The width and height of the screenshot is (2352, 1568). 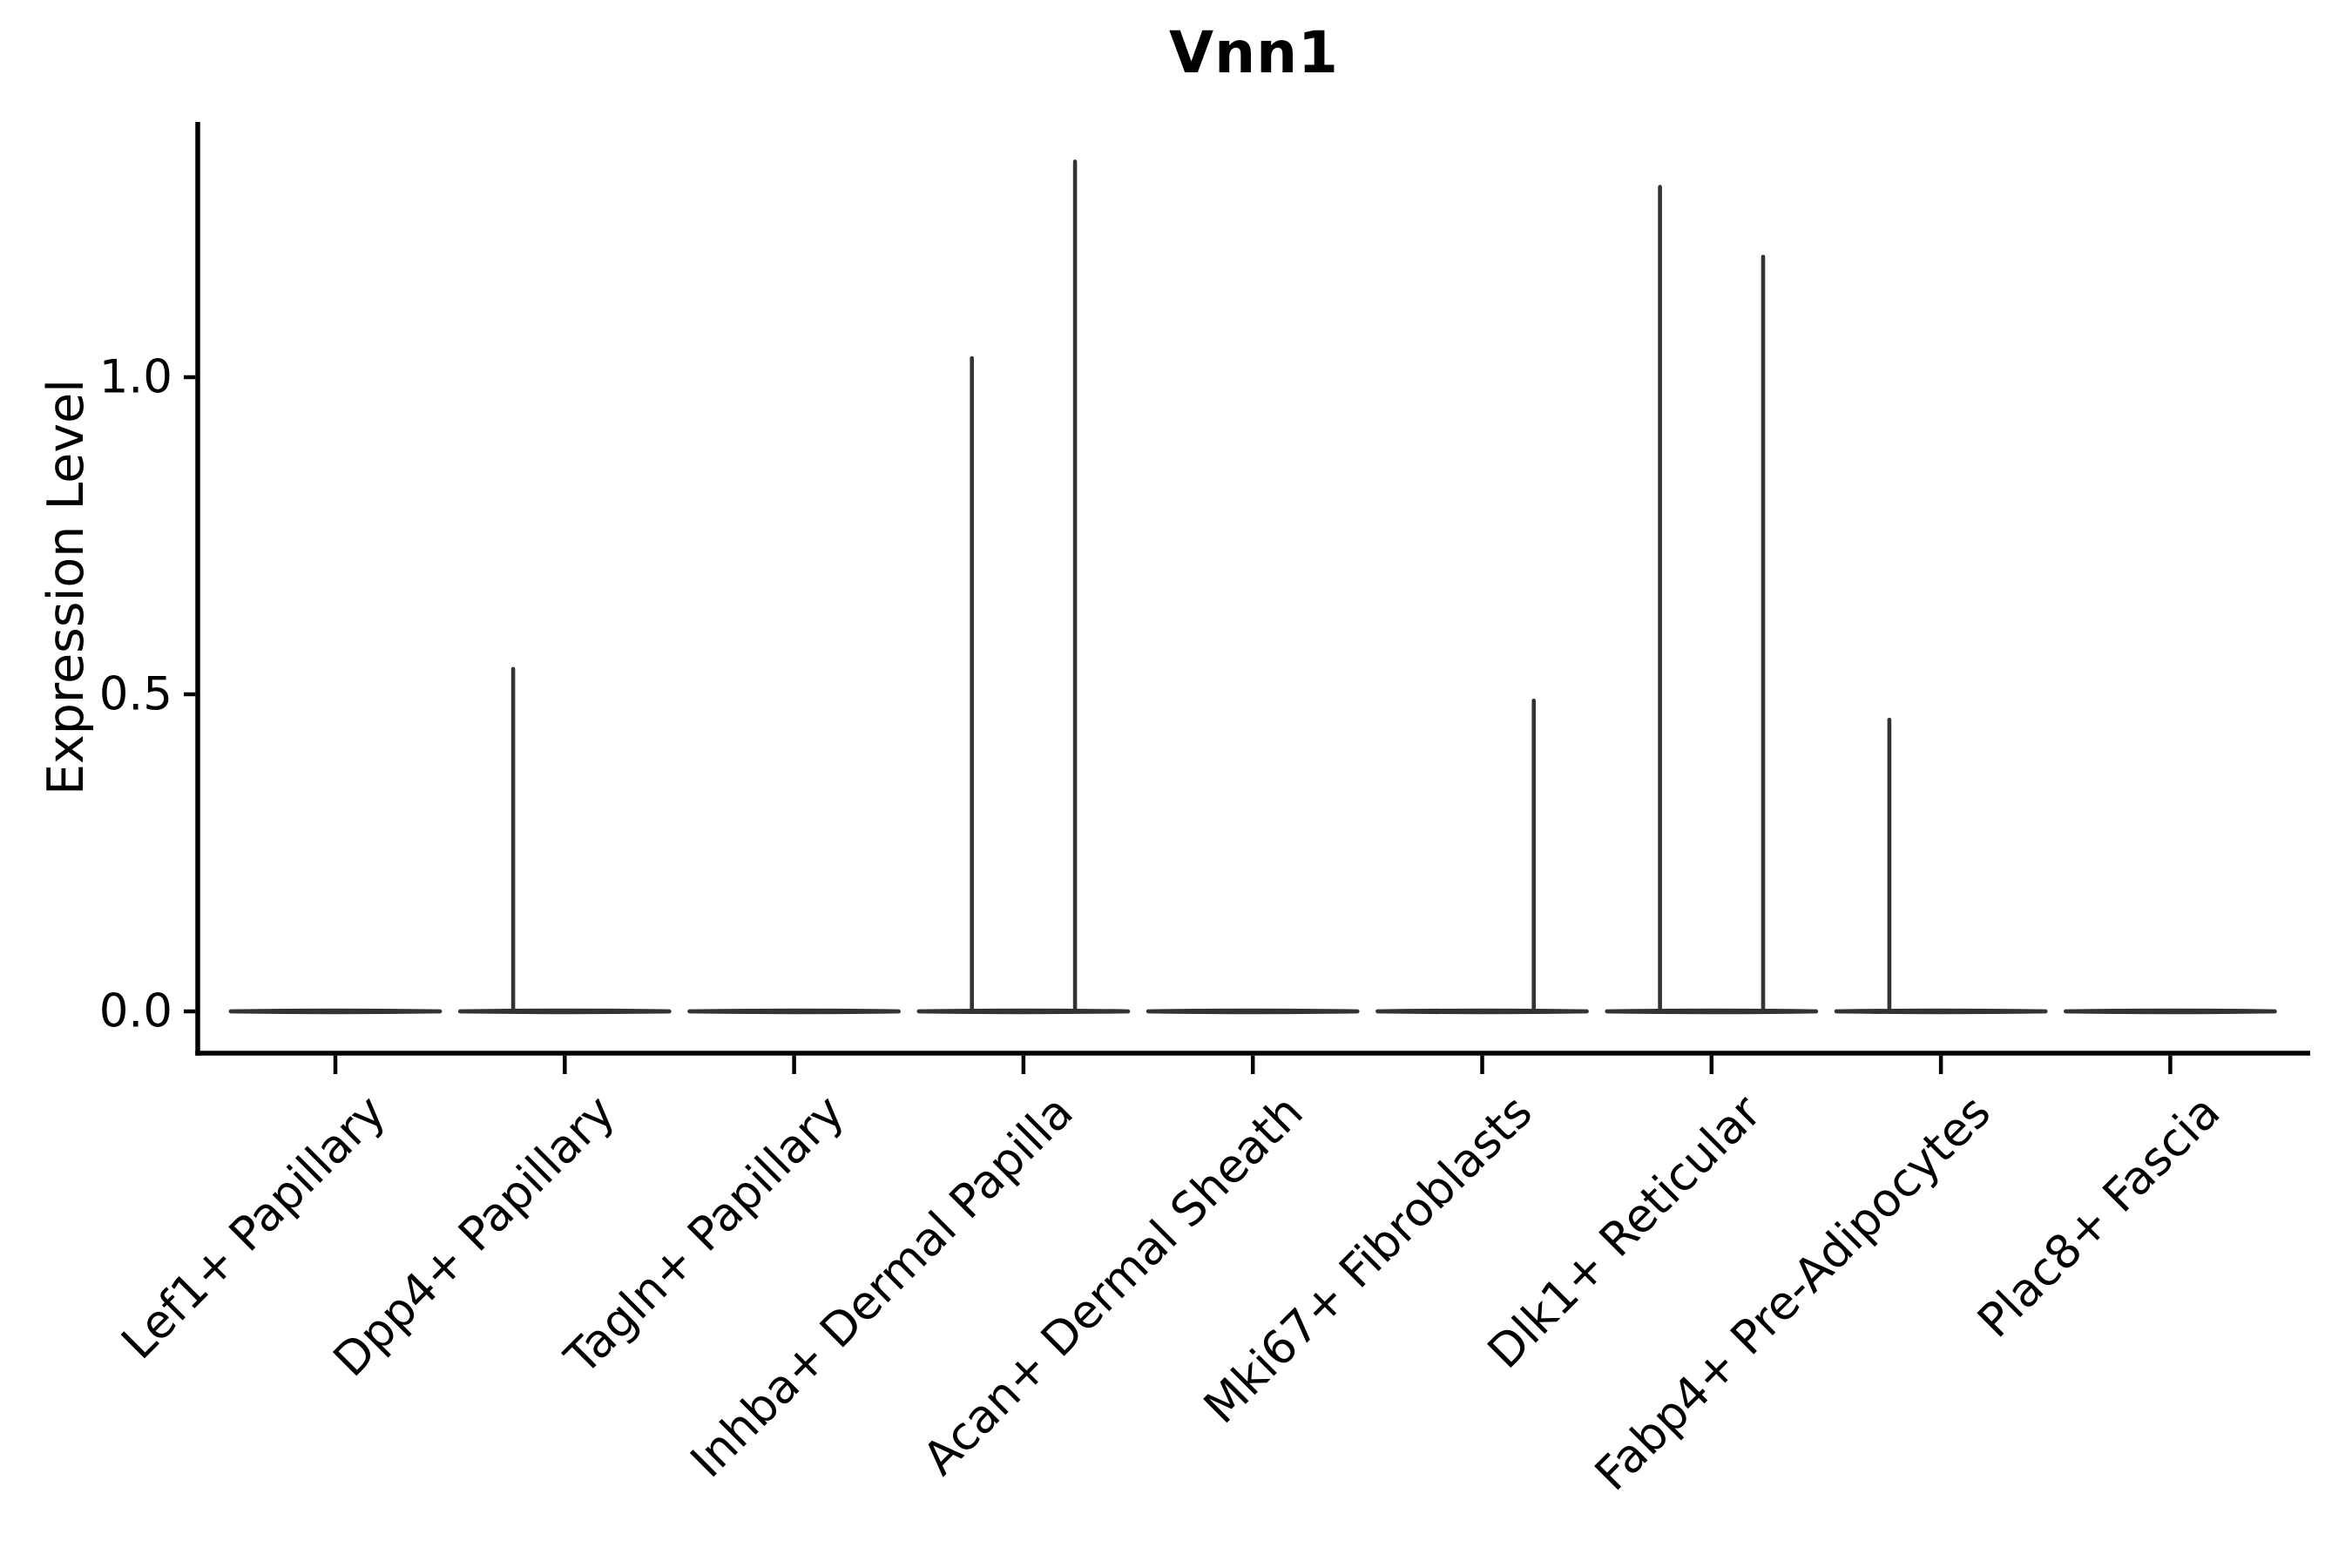 What do you see at coordinates (1254, 52) in the screenshot?
I see `chart-title: Vnn1` at bounding box center [1254, 52].